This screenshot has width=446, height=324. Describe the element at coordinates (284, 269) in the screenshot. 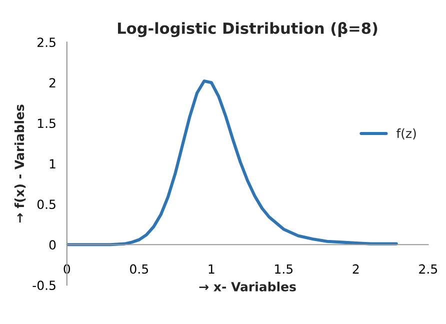

I see `x-tick-label: 1.5` at that location.